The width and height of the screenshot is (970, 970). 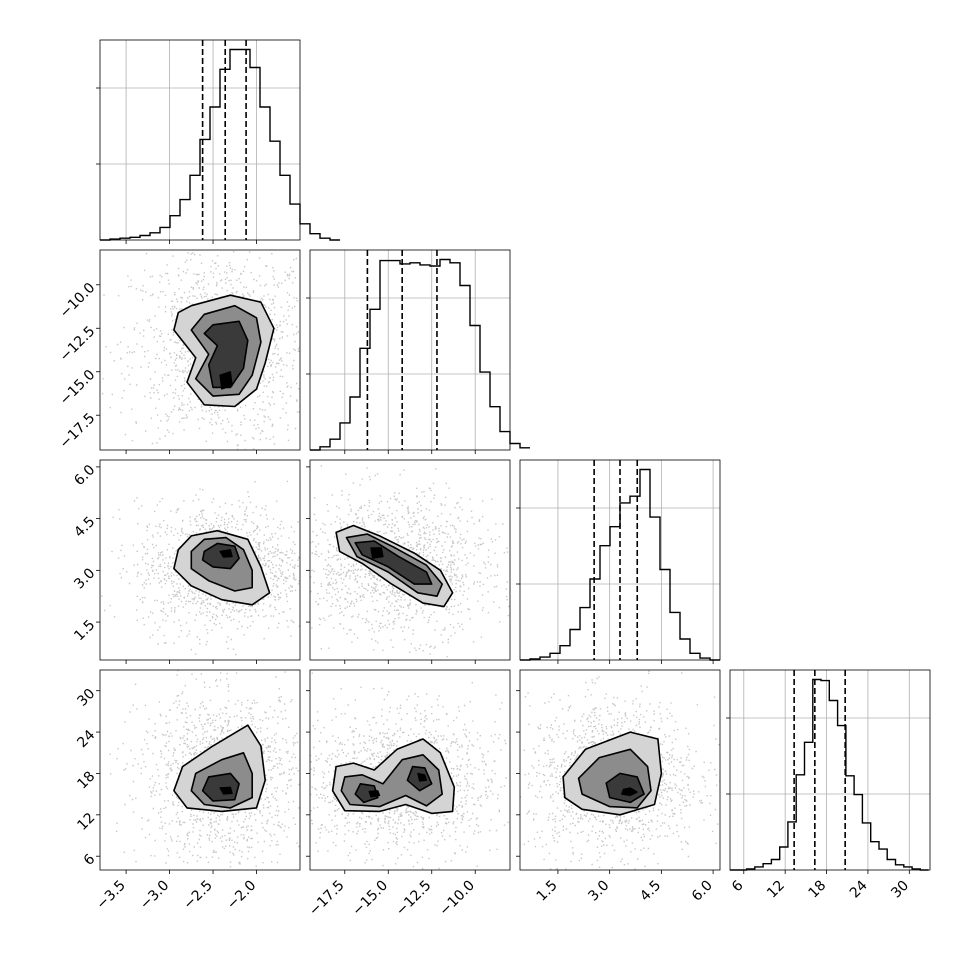 I want to click on x-tick-label: −2.5, so click(x=198, y=895).